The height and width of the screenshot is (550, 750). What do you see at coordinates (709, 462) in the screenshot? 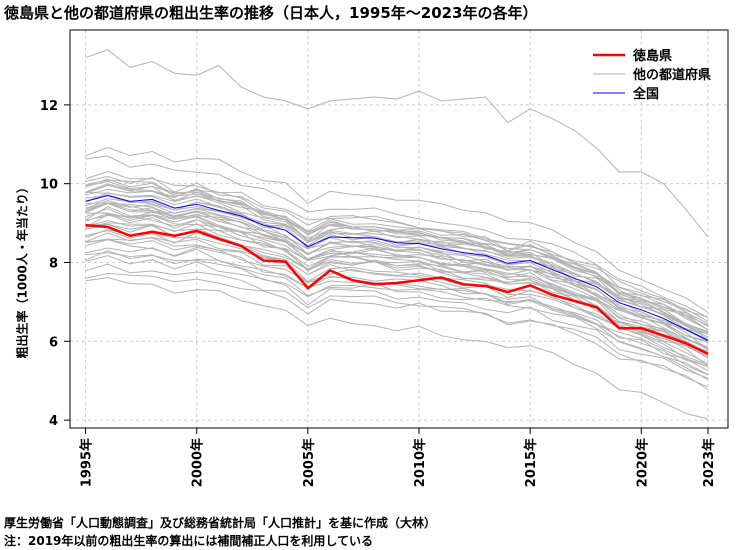
I see `x-tick-label: 2023年` at bounding box center [709, 462].